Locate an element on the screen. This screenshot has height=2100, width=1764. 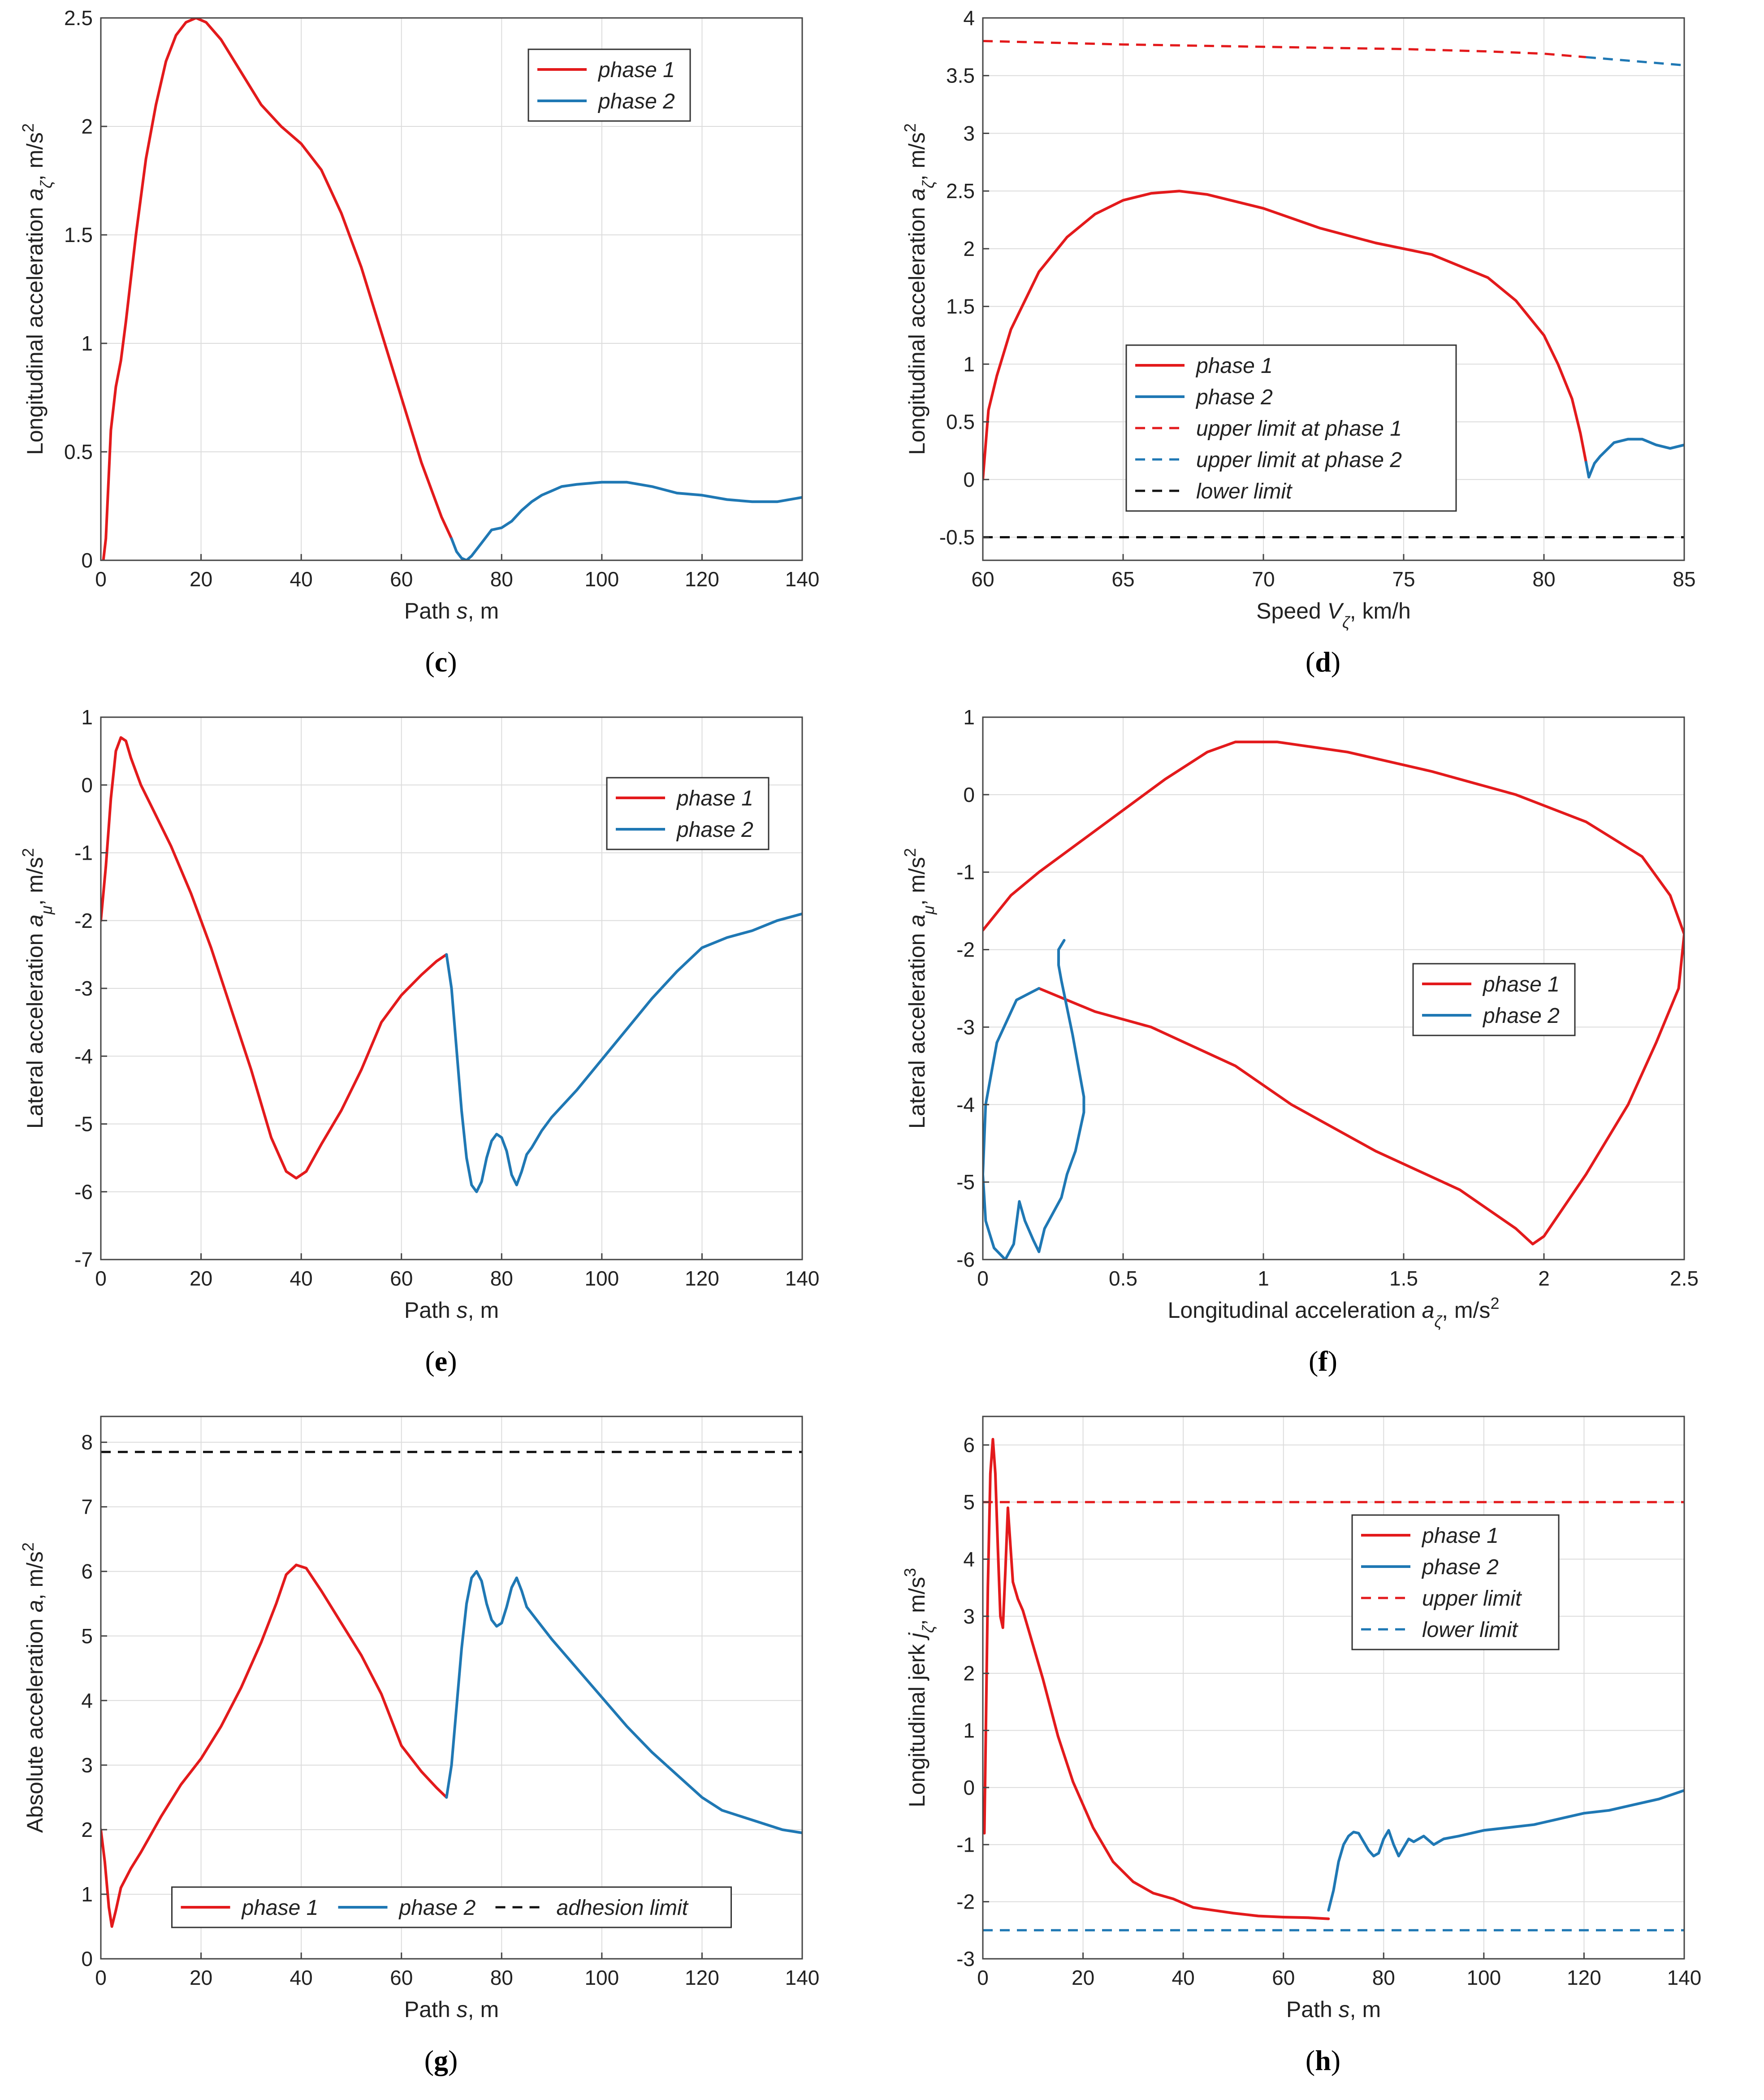
y-tick-label: -6 is located at coordinates (965, 1259).